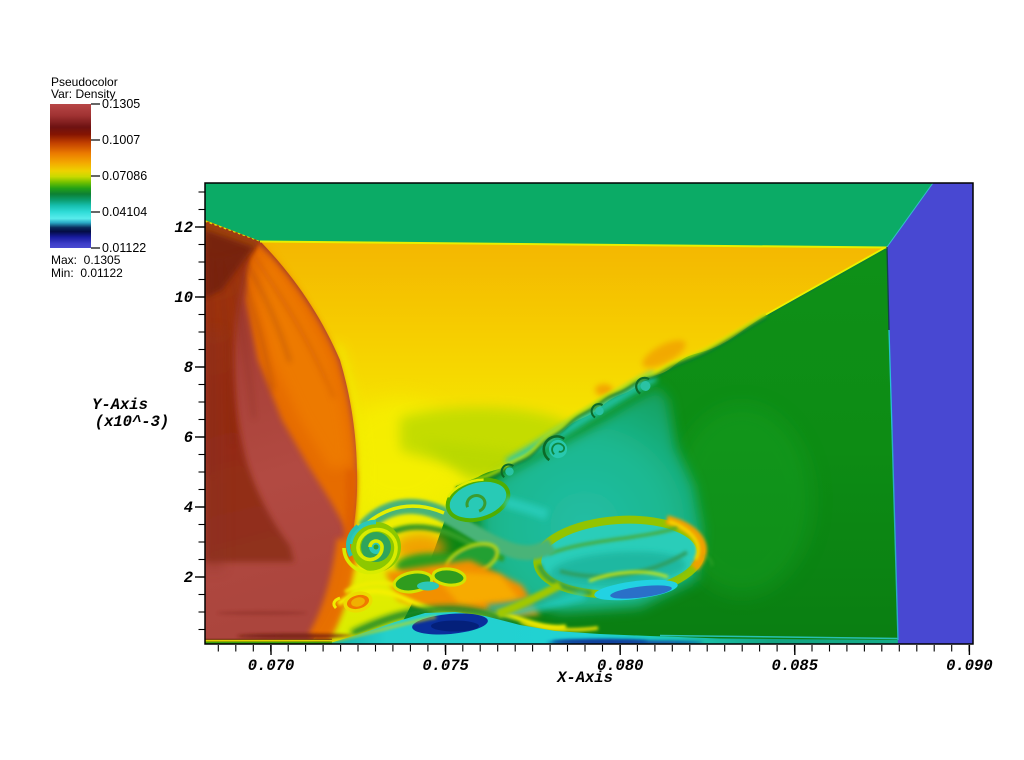 The image size is (1024, 760). I want to click on svg-text: Min: 0.01122, so click(87, 273).